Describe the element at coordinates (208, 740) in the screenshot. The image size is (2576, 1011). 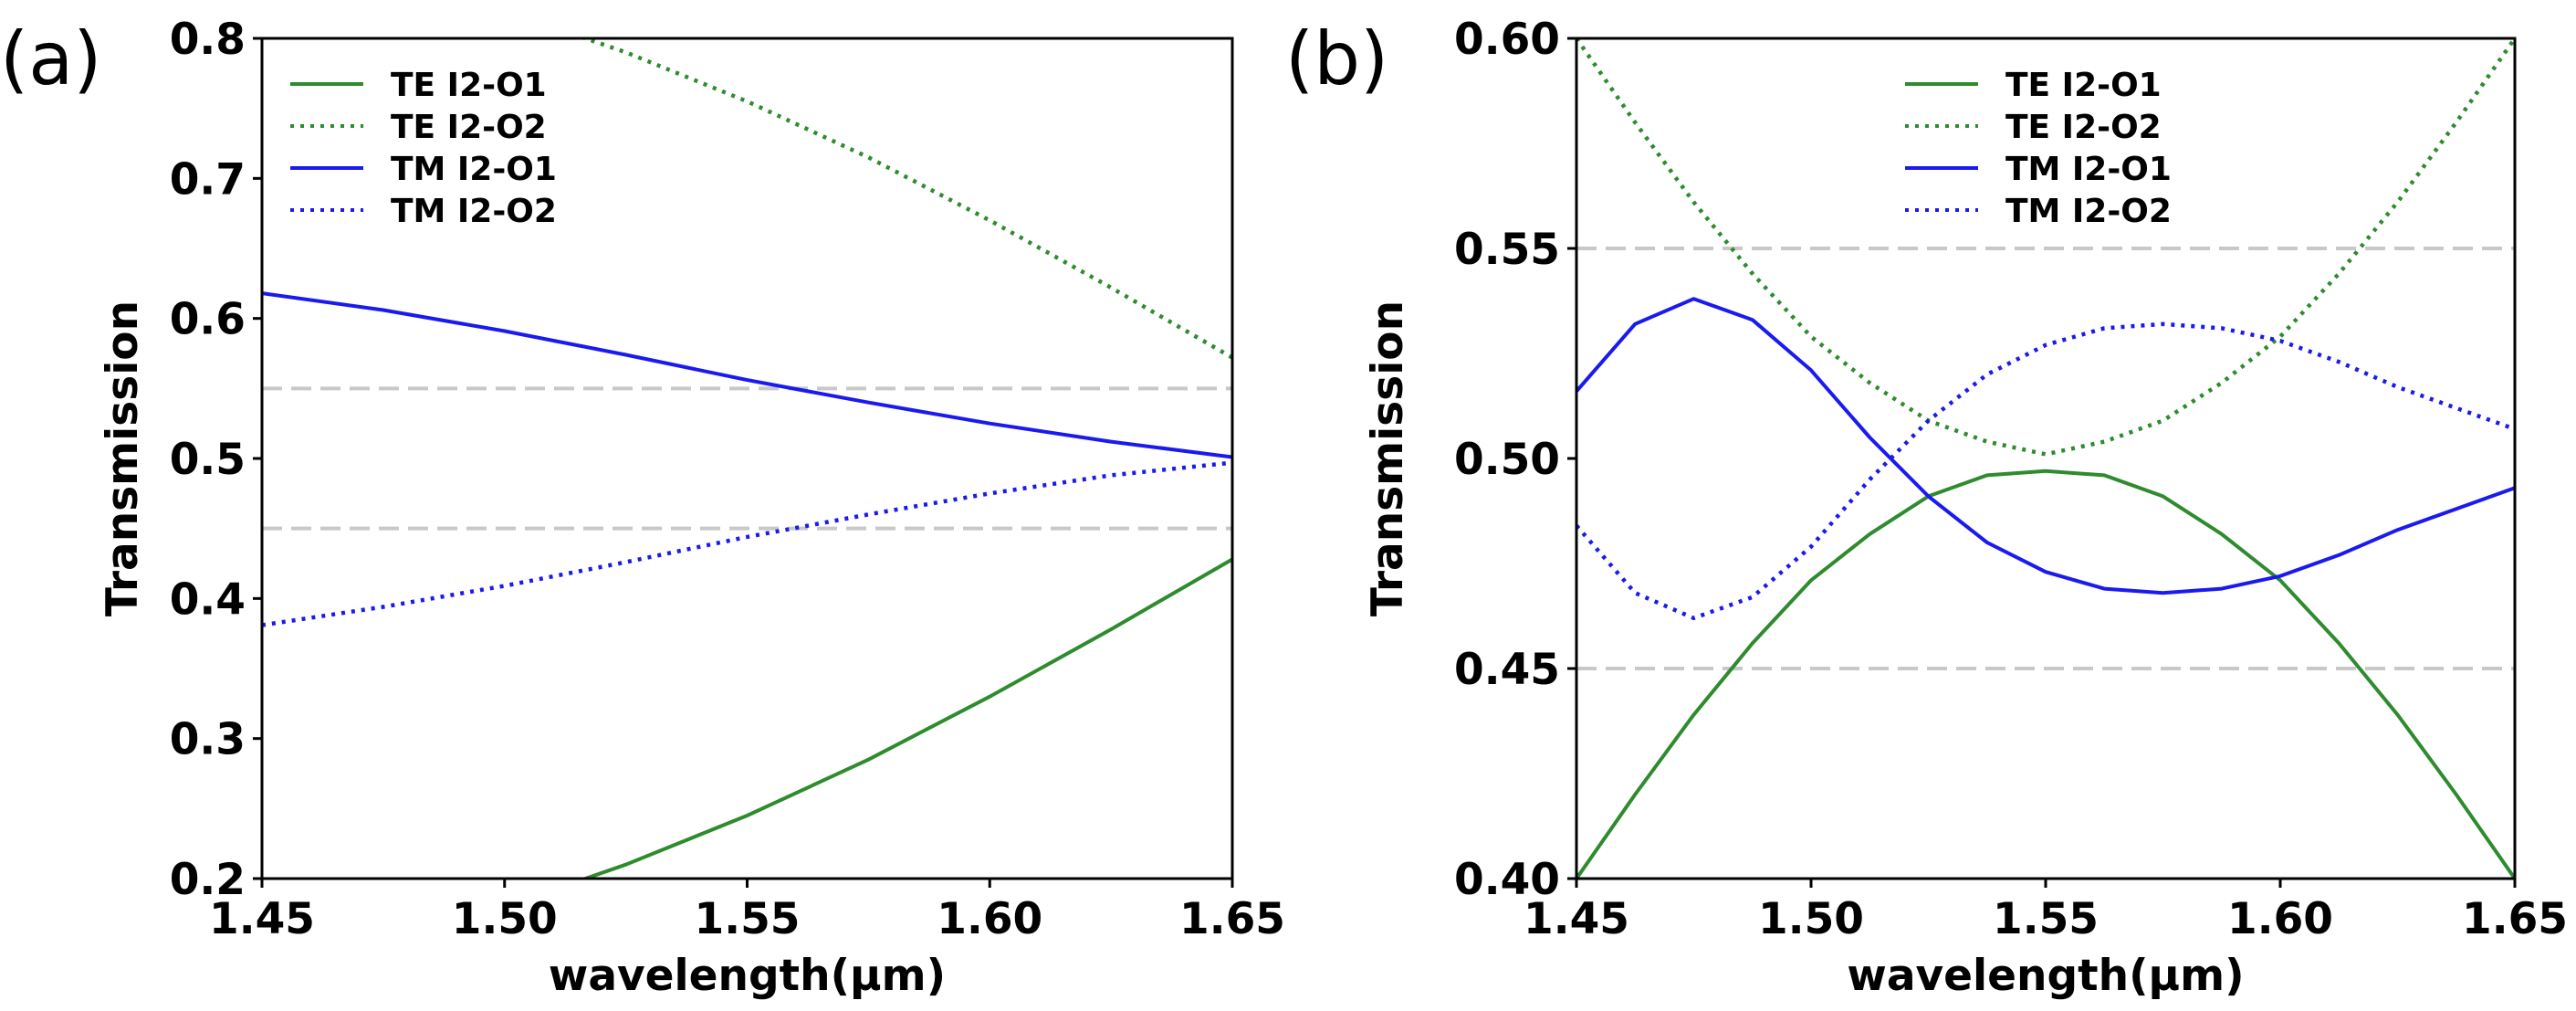
I see `y-tick-label: 0.3` at that location.